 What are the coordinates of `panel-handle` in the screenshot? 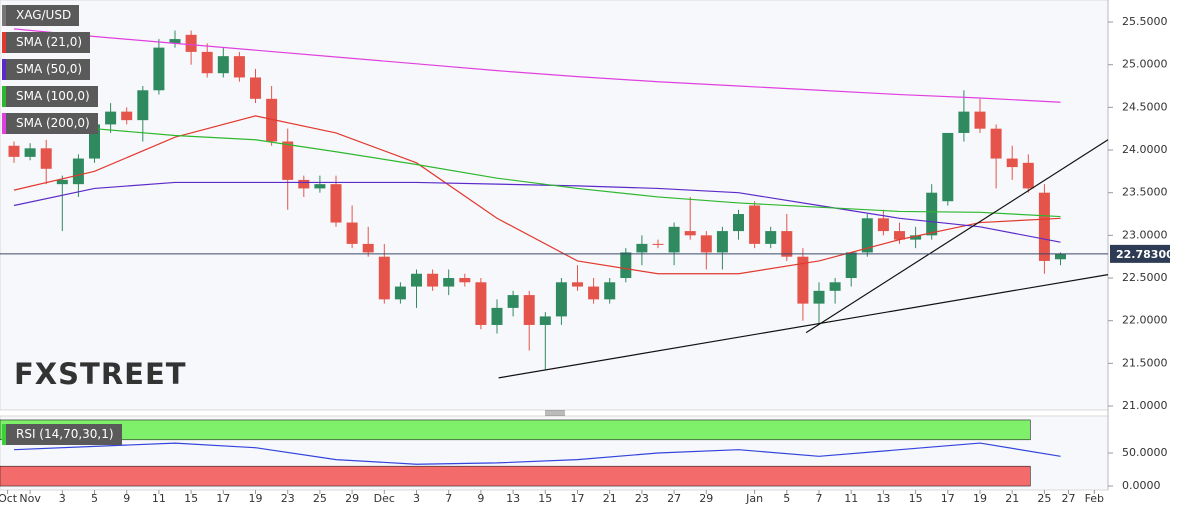 It's located at (555, 413).